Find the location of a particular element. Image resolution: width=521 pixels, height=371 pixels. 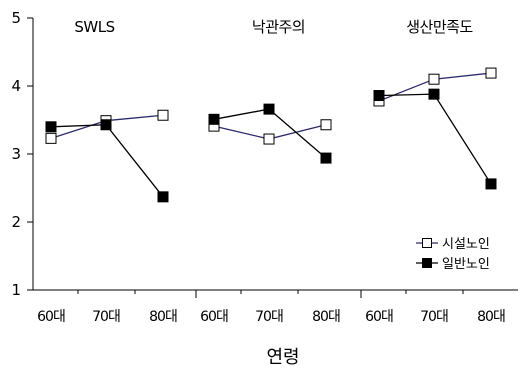

y-tick-label: 4 is located at coordinates (16, 86).